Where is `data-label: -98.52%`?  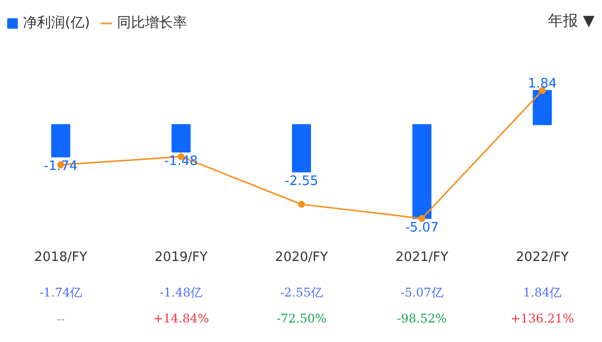
data-label: -98.52% is located at coordinates (421, 319).